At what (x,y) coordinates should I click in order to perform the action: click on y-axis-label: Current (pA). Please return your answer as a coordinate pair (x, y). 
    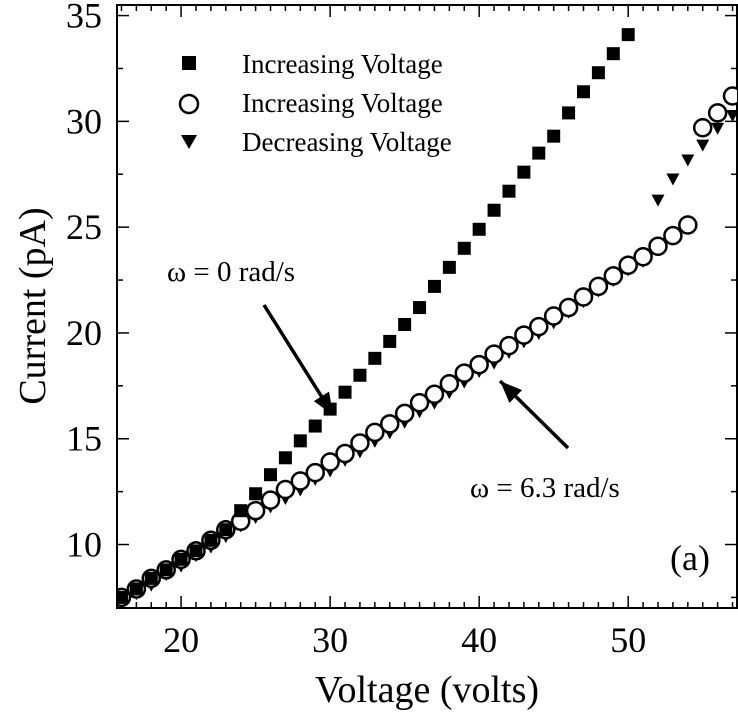
    Looking at the image, I should click on (33, 305).